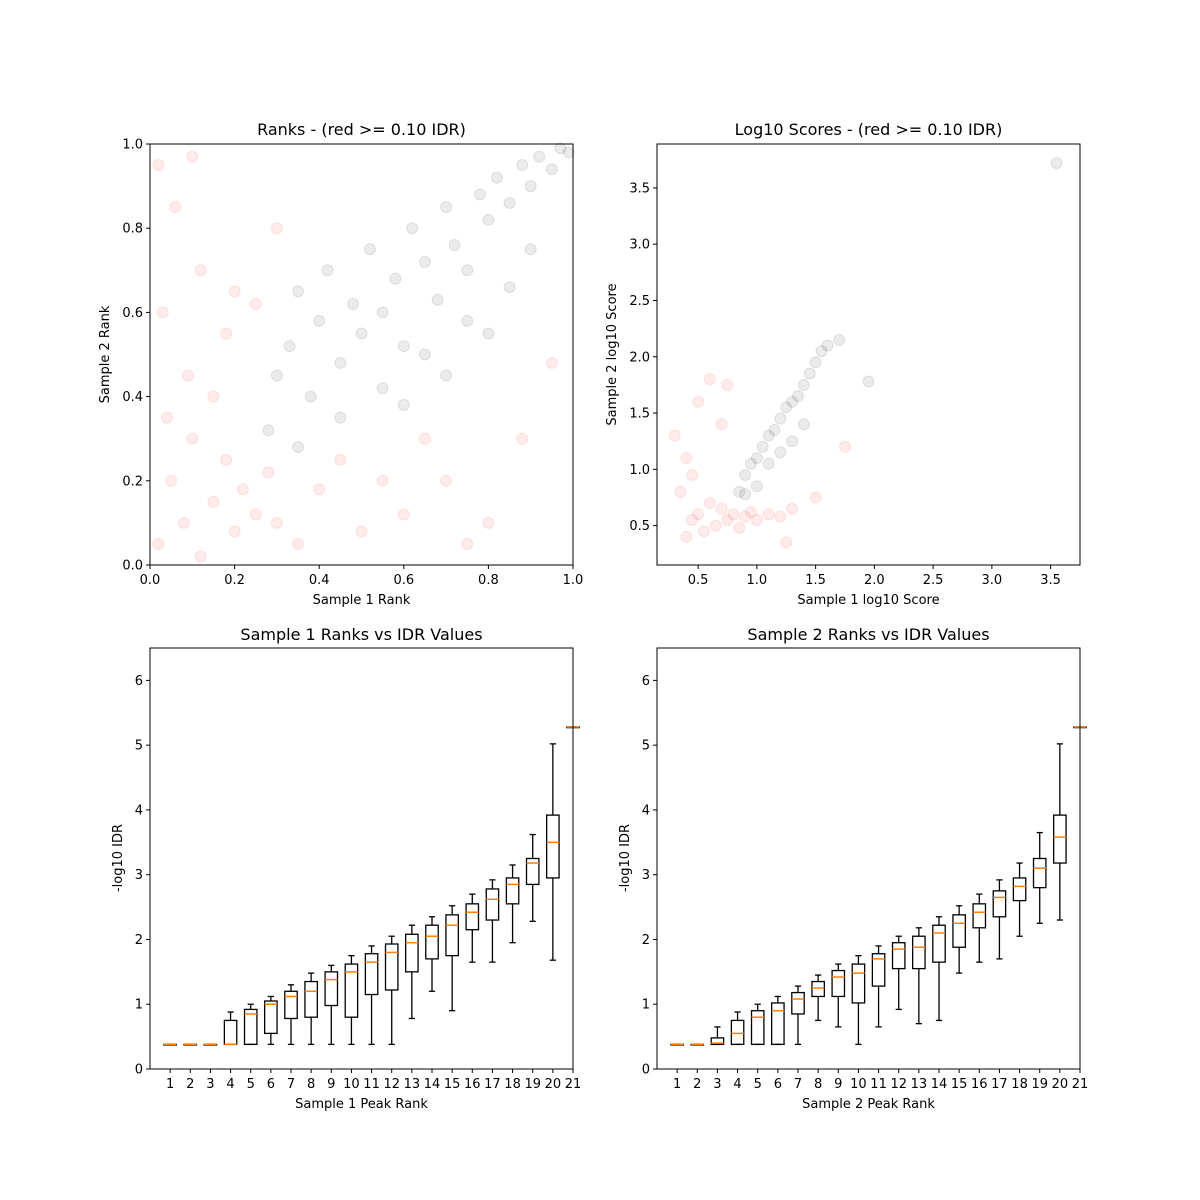 This screenshot has height=1200, width=1200. What do you see at coordinates (391, 1084) in the screenshot?
I see `s1-idr-xtick-label: 12` at bounding box center [391, 1084].